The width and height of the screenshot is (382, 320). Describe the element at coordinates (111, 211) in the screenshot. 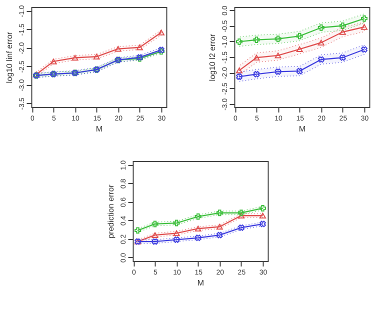

I see `y-axis-title: prediction error` at that location.